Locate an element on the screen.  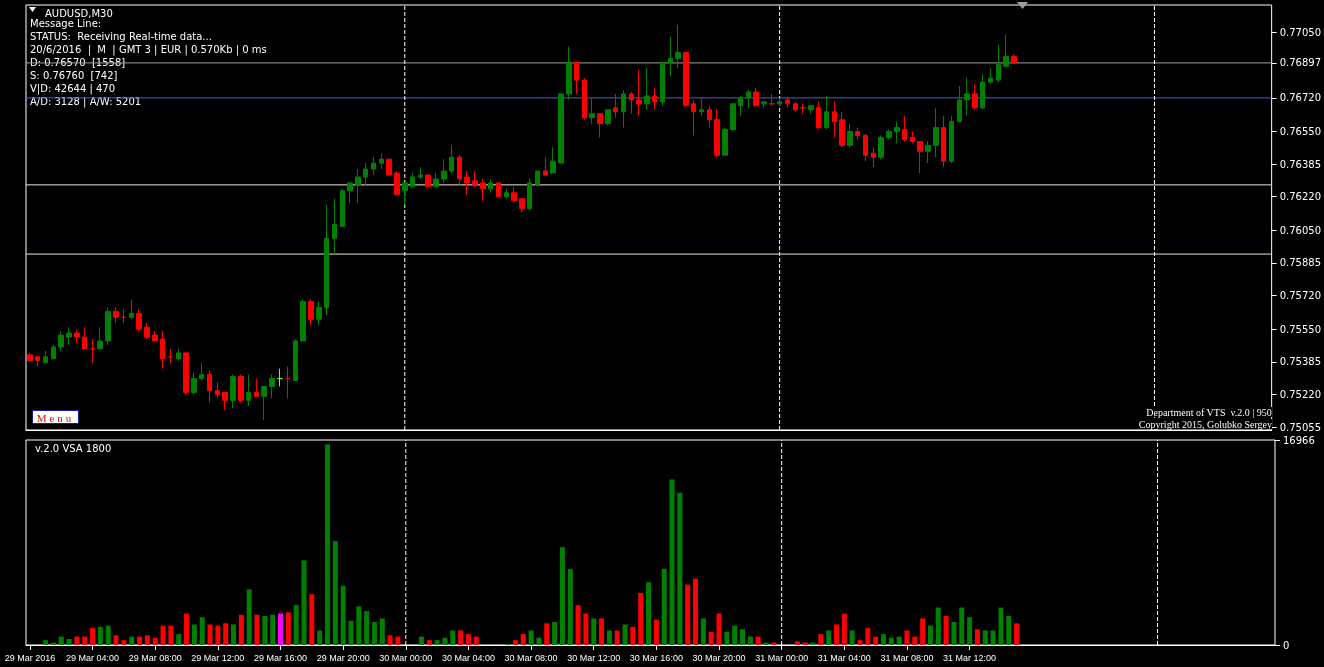
annotation: D: 0.76570 [1558] is located at coordinates (78, 62).